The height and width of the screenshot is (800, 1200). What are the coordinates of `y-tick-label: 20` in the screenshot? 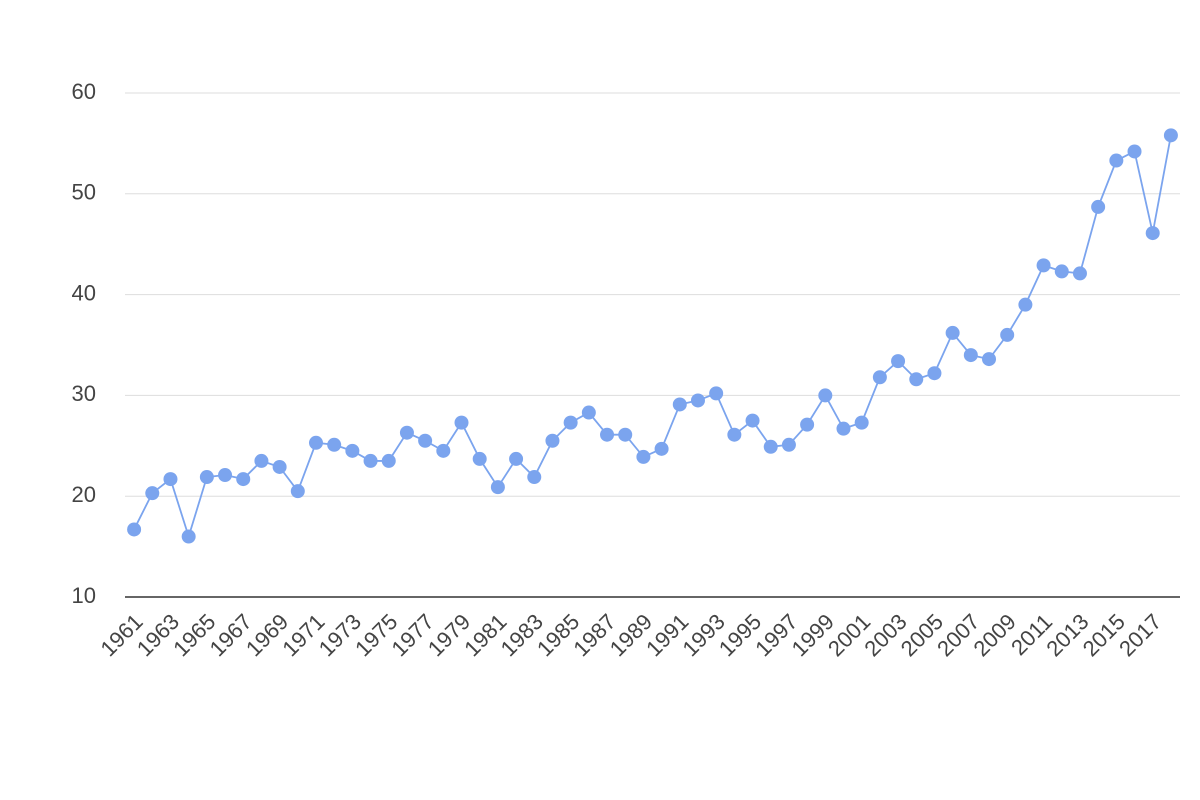 It's located at (84, 494).